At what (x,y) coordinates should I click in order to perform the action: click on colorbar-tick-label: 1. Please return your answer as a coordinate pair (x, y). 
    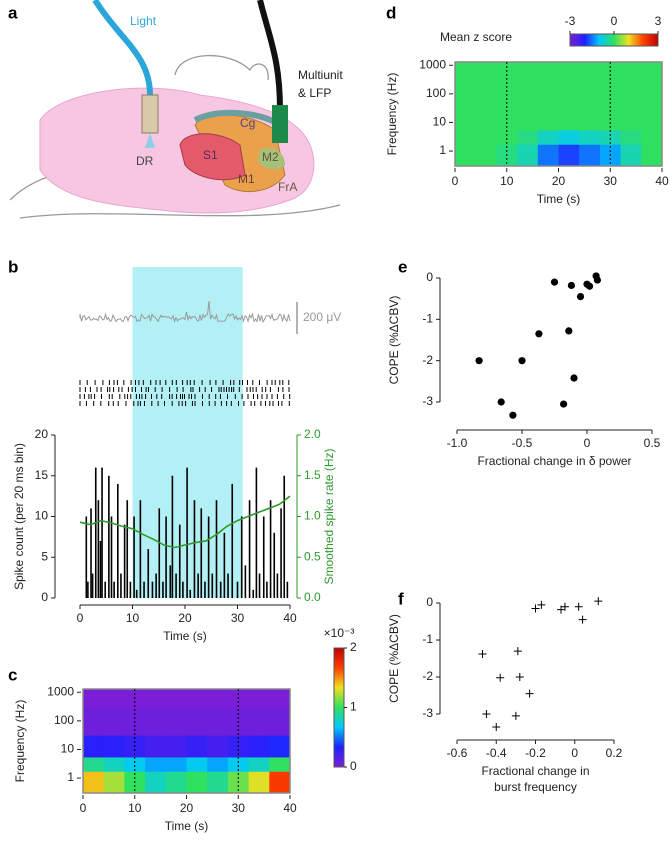
    Looking at the image, I should click on (353, 707).